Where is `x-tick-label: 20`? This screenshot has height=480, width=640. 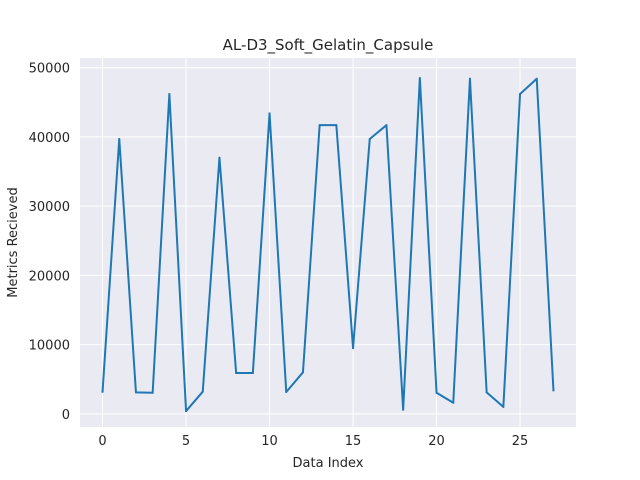 x-tick-label: 20 is located at coordinates (436, 441).